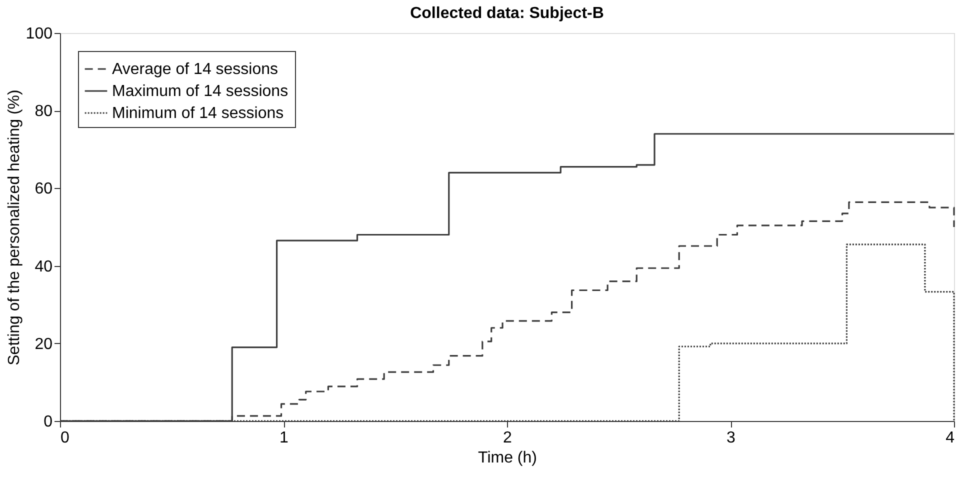 Image resolution: width=970 pixels, height=480 pixels. Describe the element at coordinates (200, 91) in the screenshot. I see `legend-label: Maximum of 14 sessions` at that location.